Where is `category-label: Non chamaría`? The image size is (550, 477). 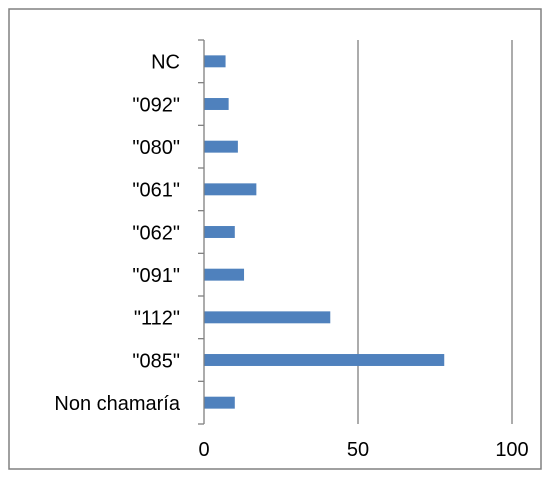 category-label: Non chamaría is located at coordinates (117, 404).